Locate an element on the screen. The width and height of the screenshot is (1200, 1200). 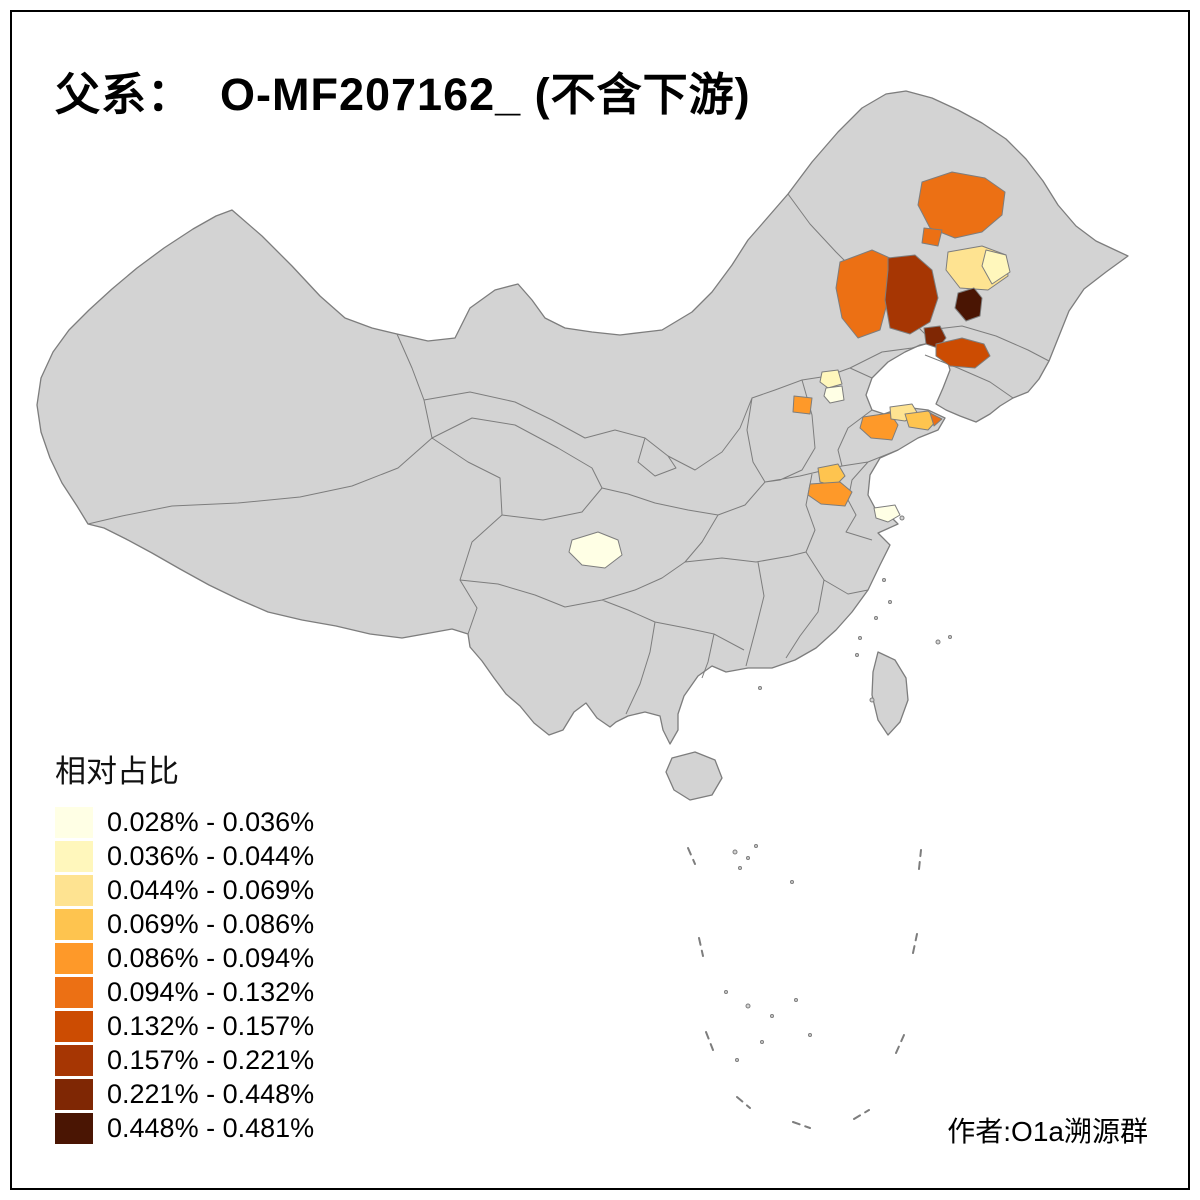
legend-label: 0.036% - 0.044% is located at coordinates (211, 856).